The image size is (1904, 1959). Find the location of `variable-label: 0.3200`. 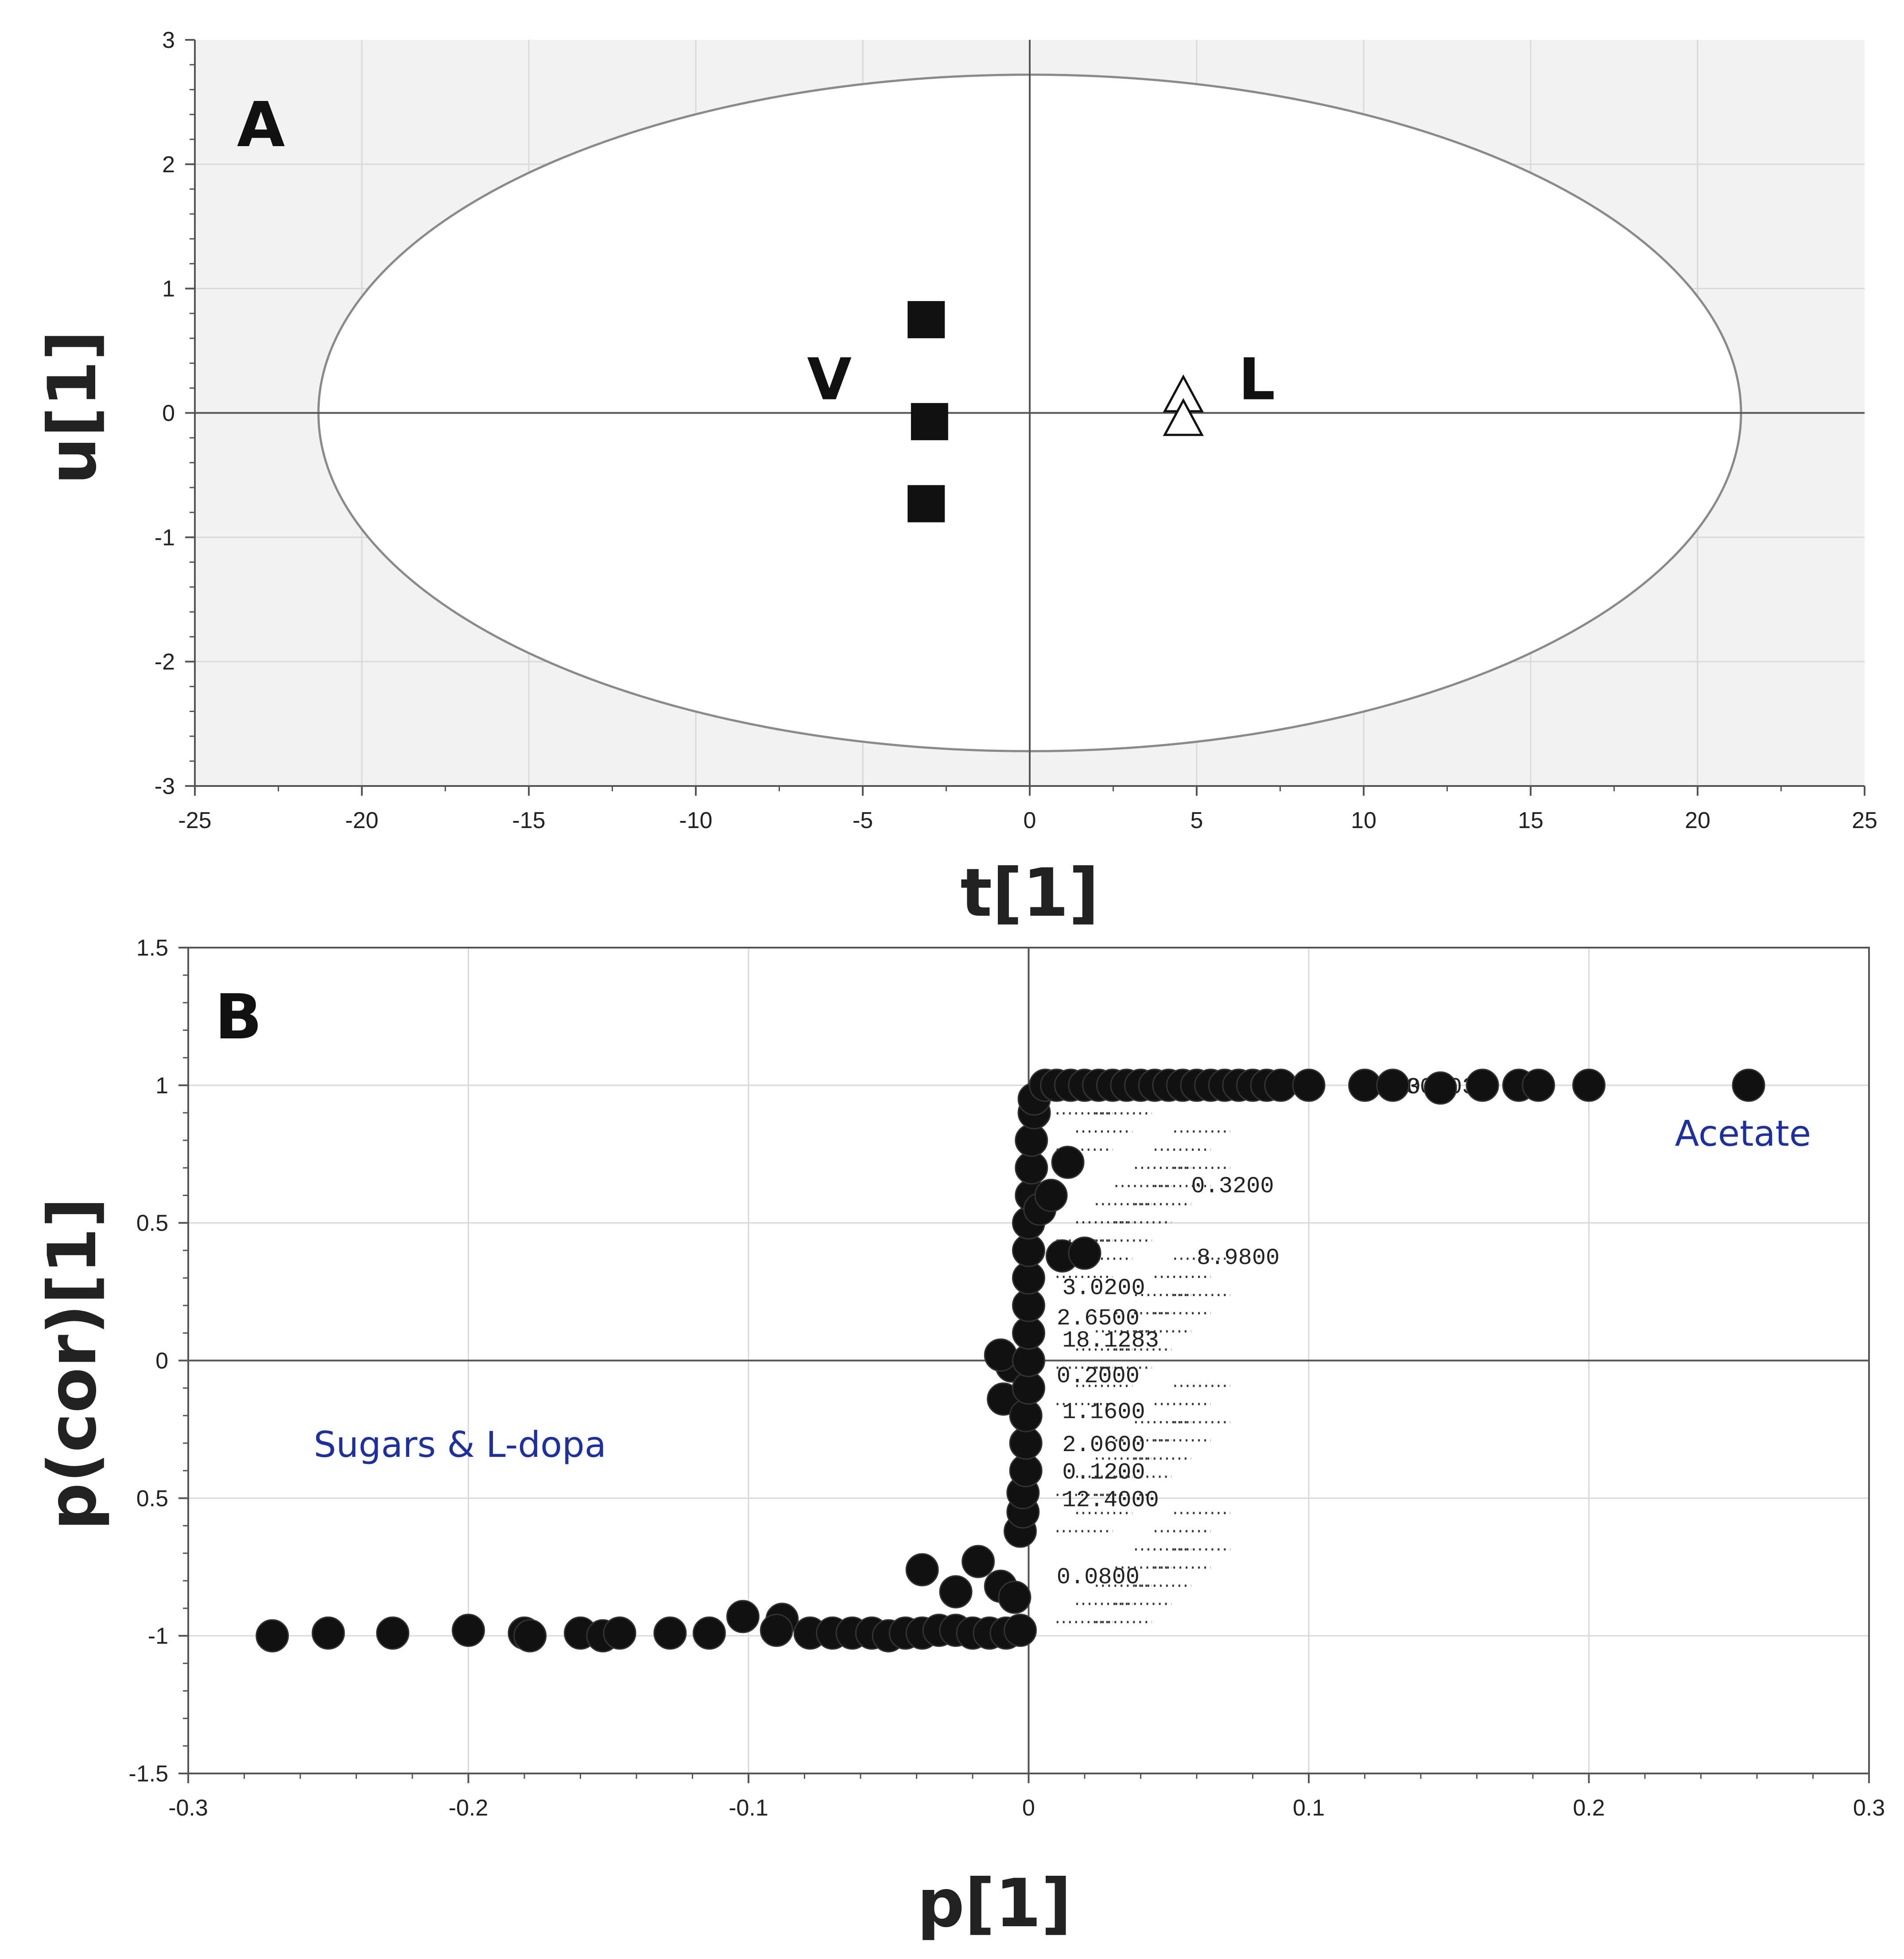

variable-label: 0.3200 is located at coordinates (1232, 1186).